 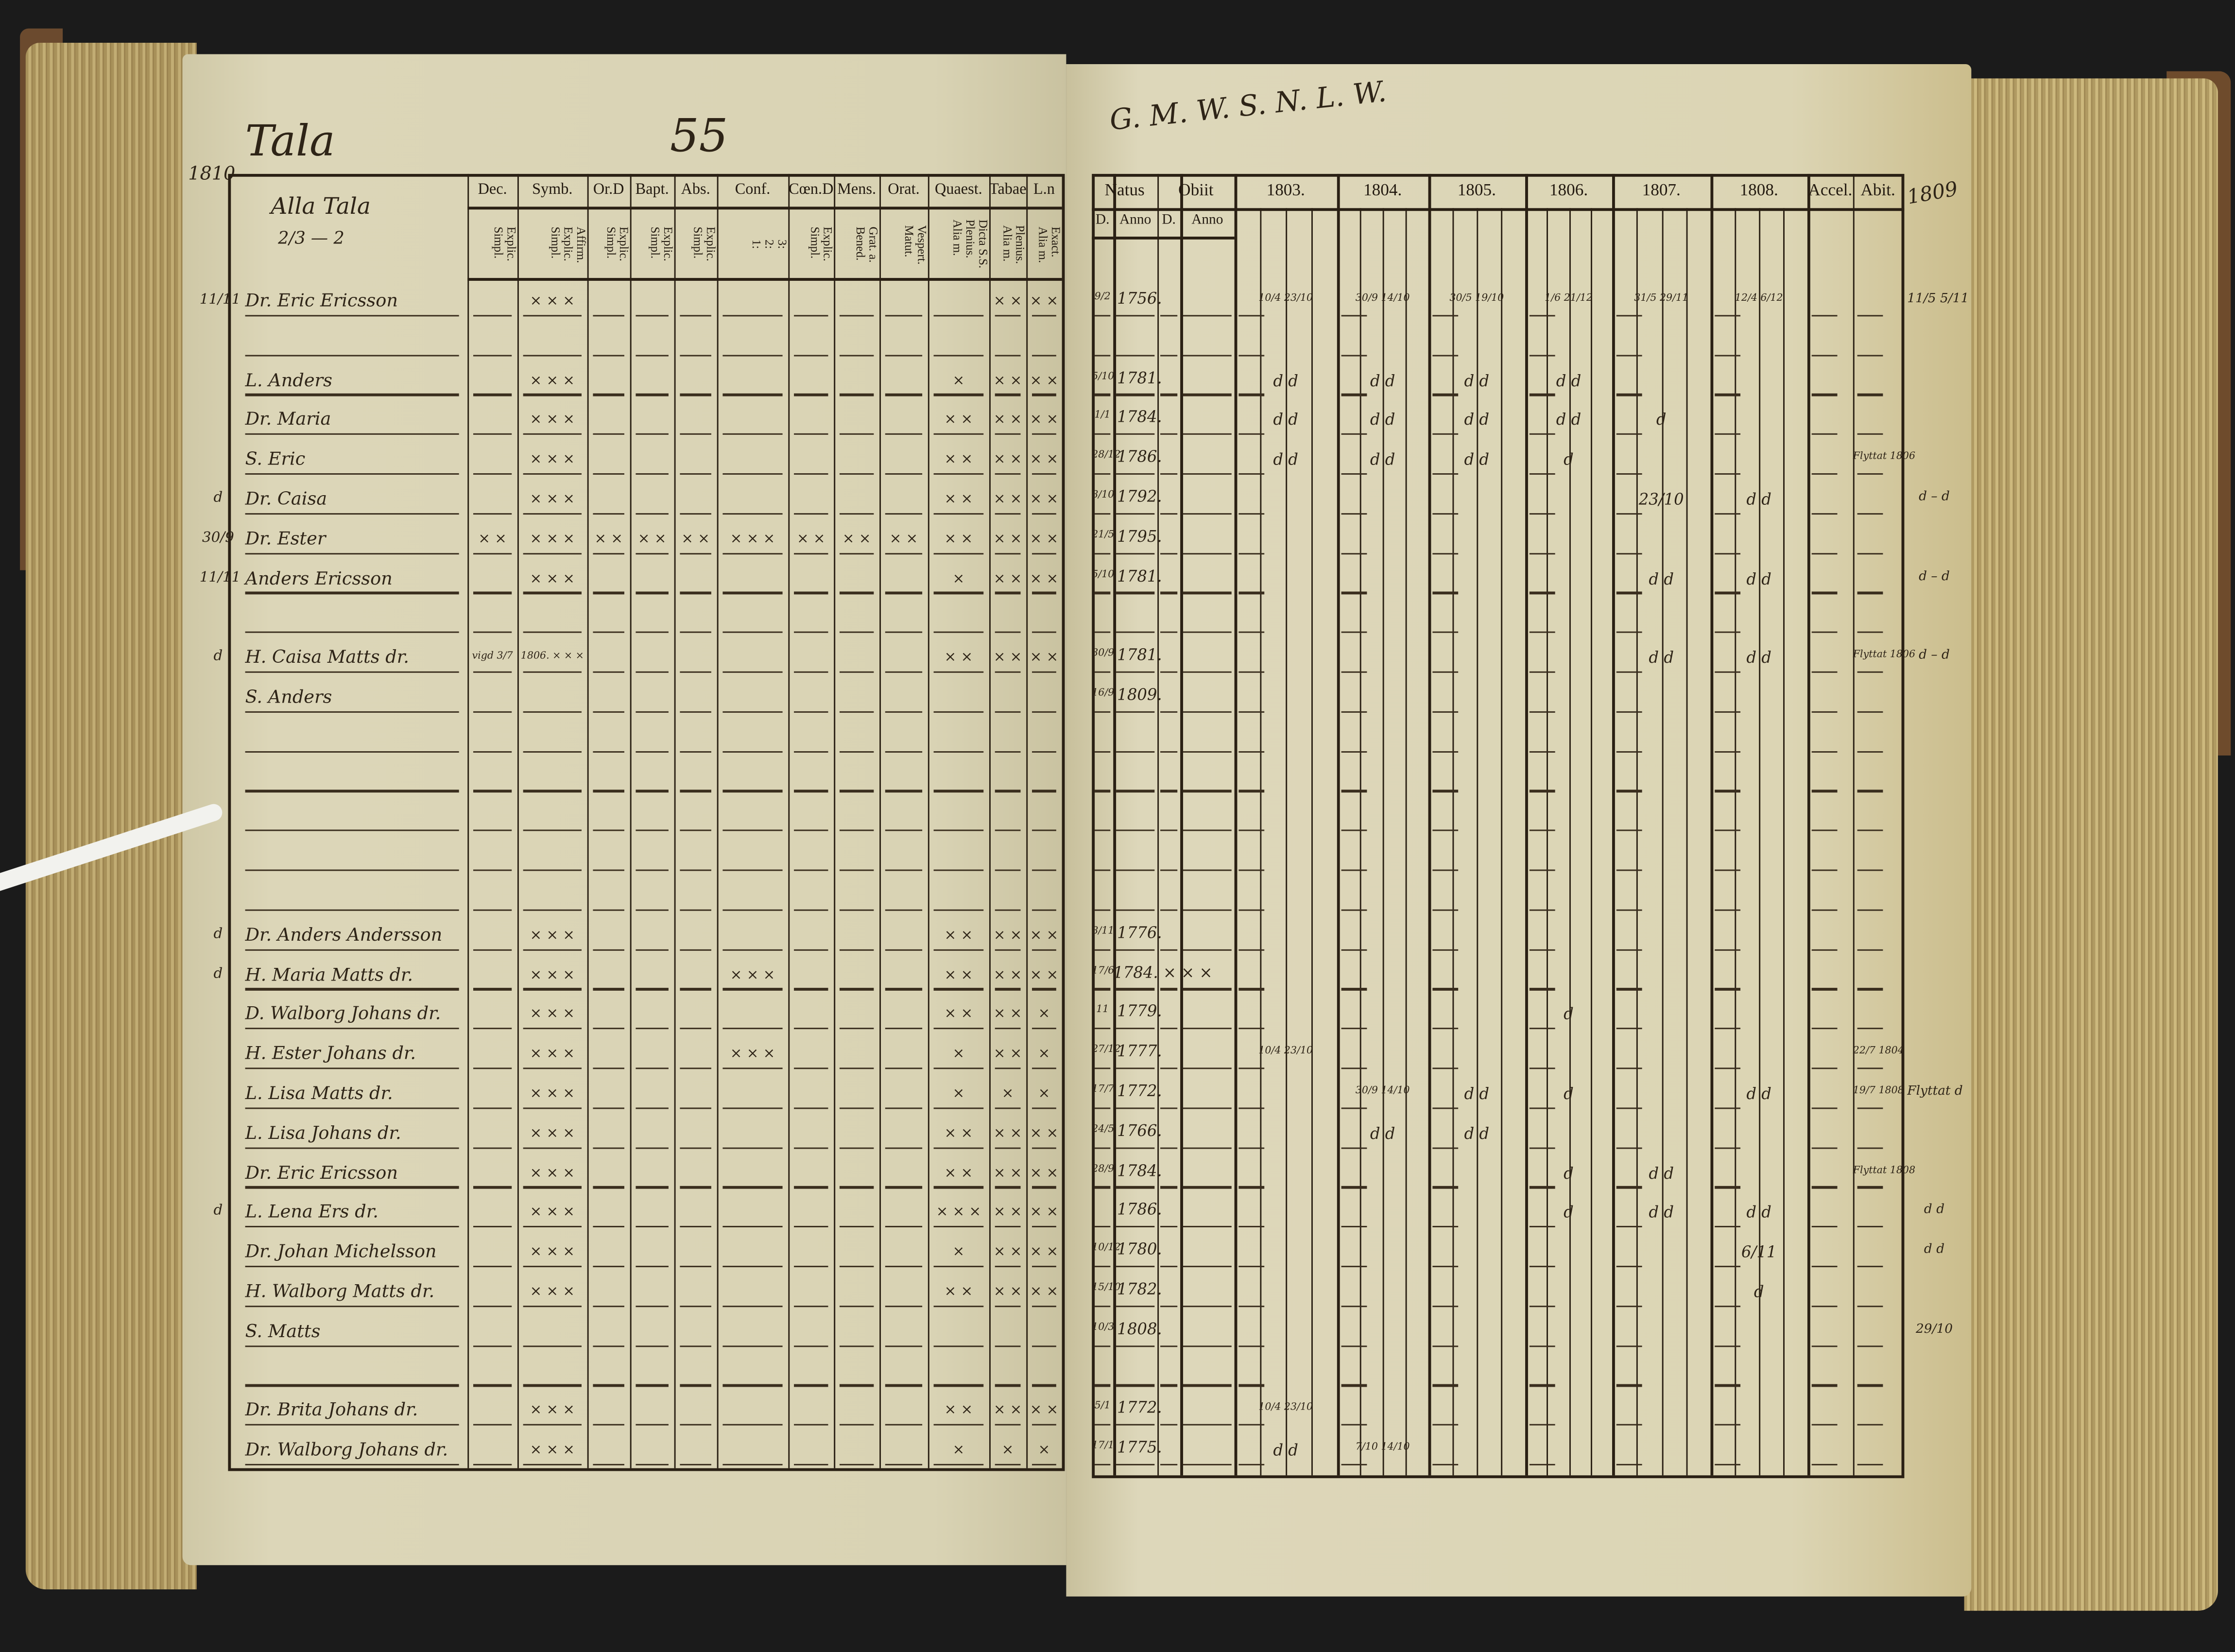 What do you see at coordinates (1661, 190) in the screenshot?
I see `column-header-1807: 1807.` at bounding box center [1661, 190].